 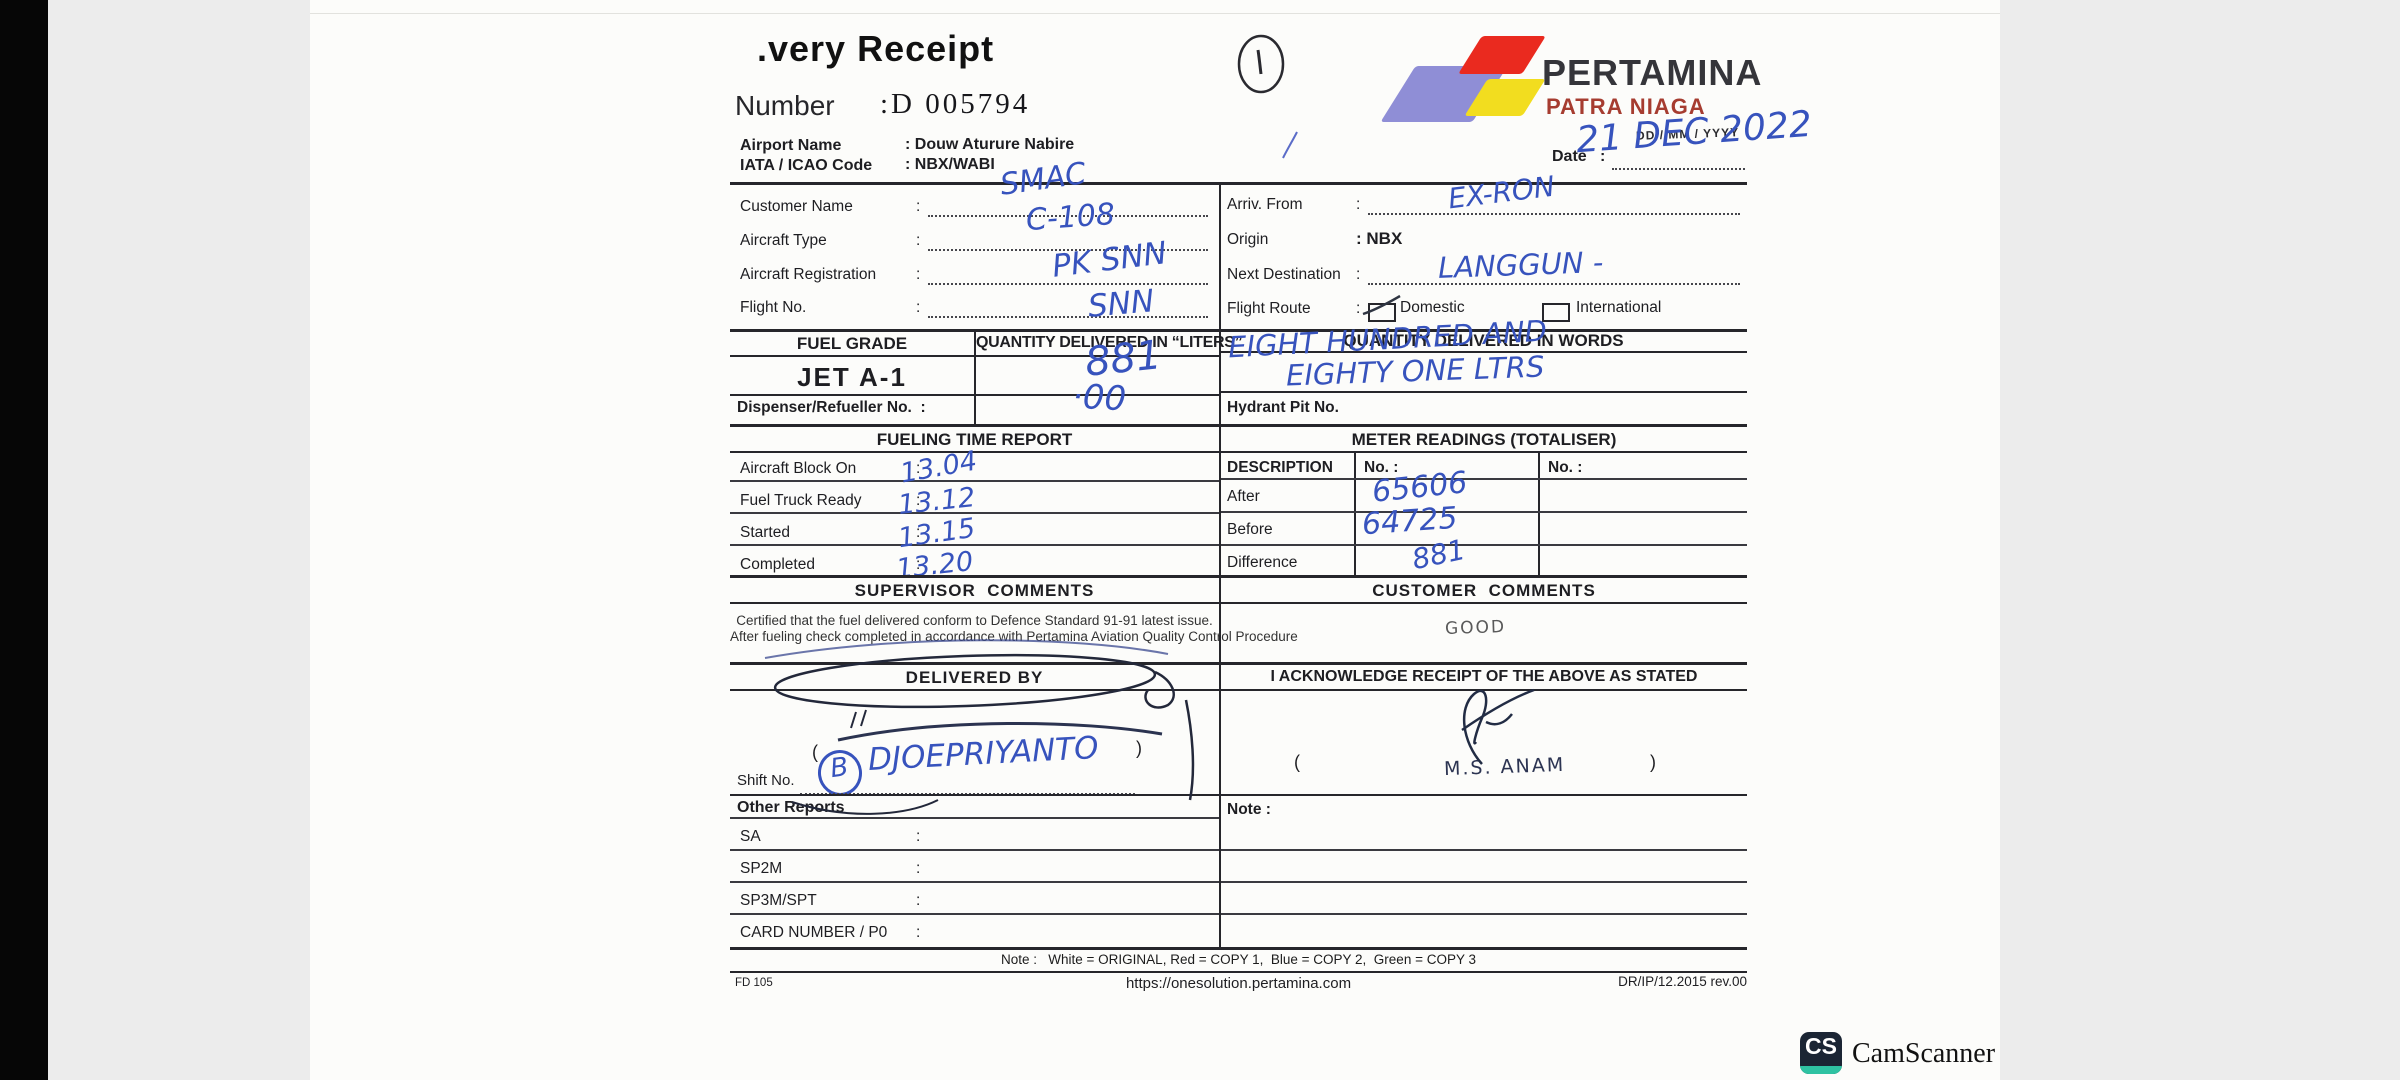 What do you see at coordinates (766, 780) in the screenshot?
I see `shift-no-label: Shift No.` at bounding box center [766, 780].